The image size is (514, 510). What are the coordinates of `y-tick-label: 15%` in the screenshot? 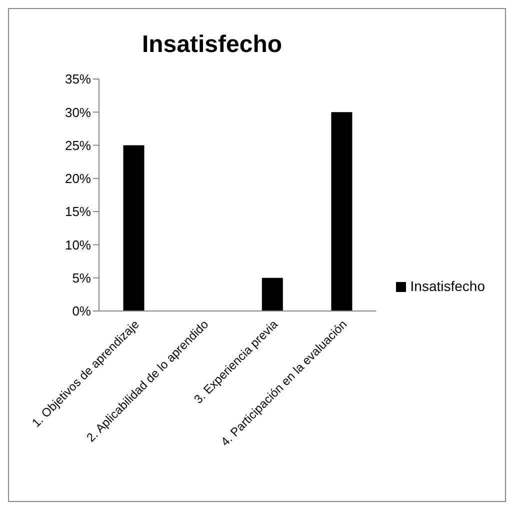 It's located at (78, 212).